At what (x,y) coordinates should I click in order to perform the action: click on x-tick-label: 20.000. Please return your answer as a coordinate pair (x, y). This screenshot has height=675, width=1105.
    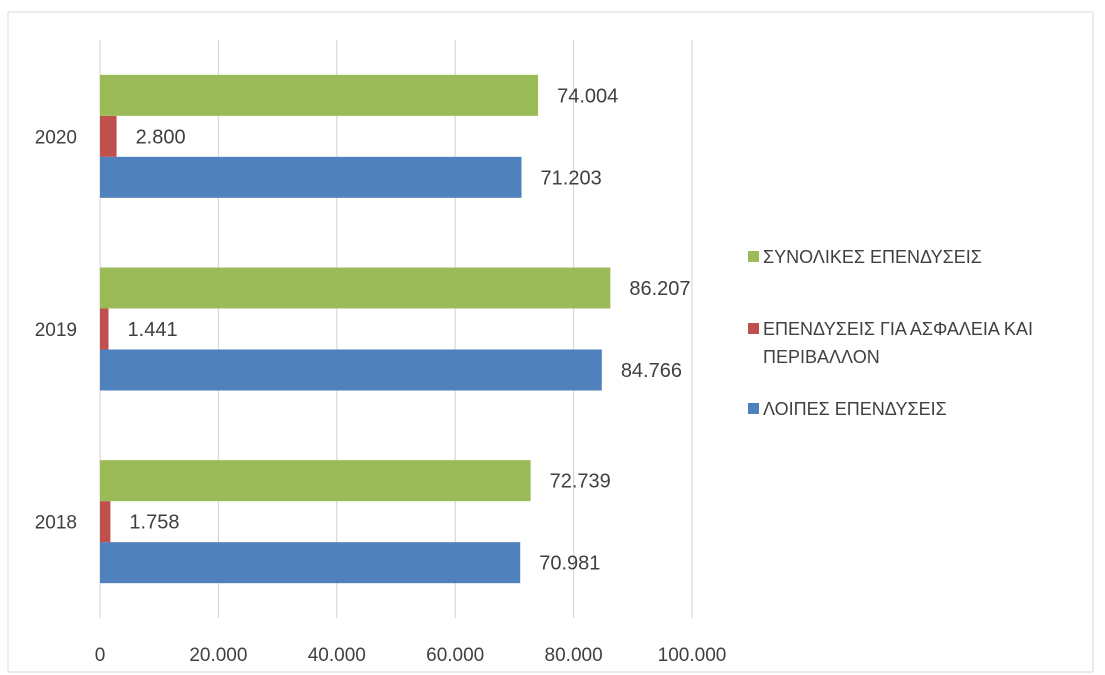
    Looking at the image, I should click on (218, 655).